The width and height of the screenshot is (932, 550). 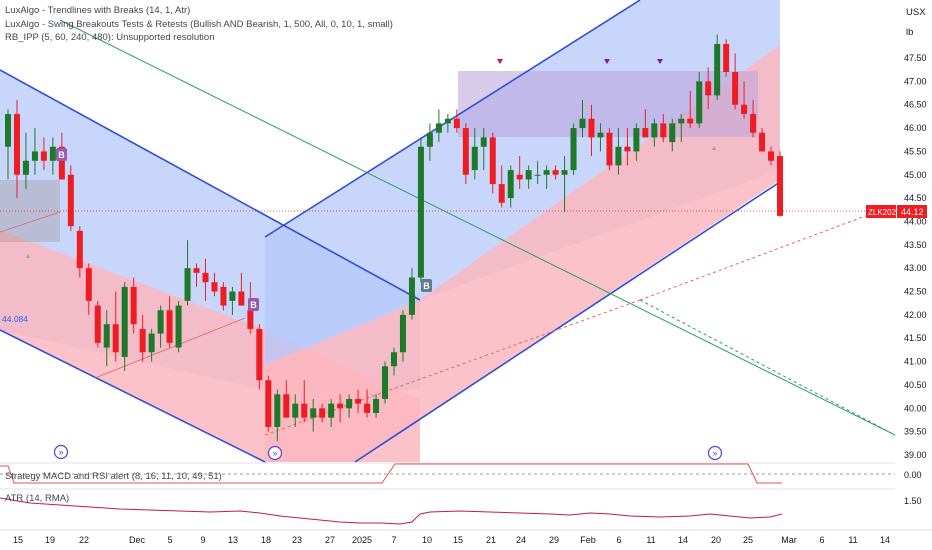 What do you see at coordinates (266, 540) in the screenshot?
I see `x-tick-label: 18` at bounding box center [266, 540].